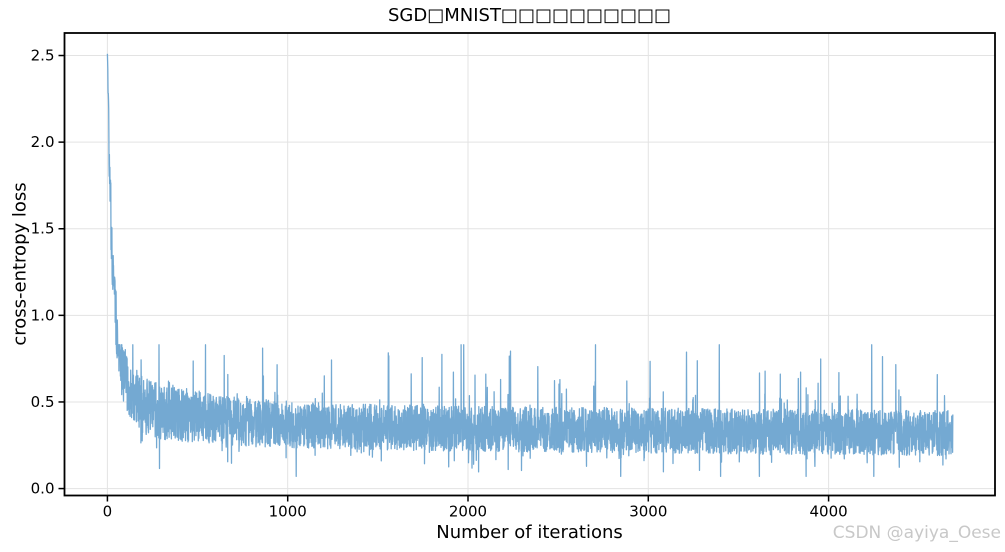  I want to click on x-tick-label: 4000, so click(828, 512).